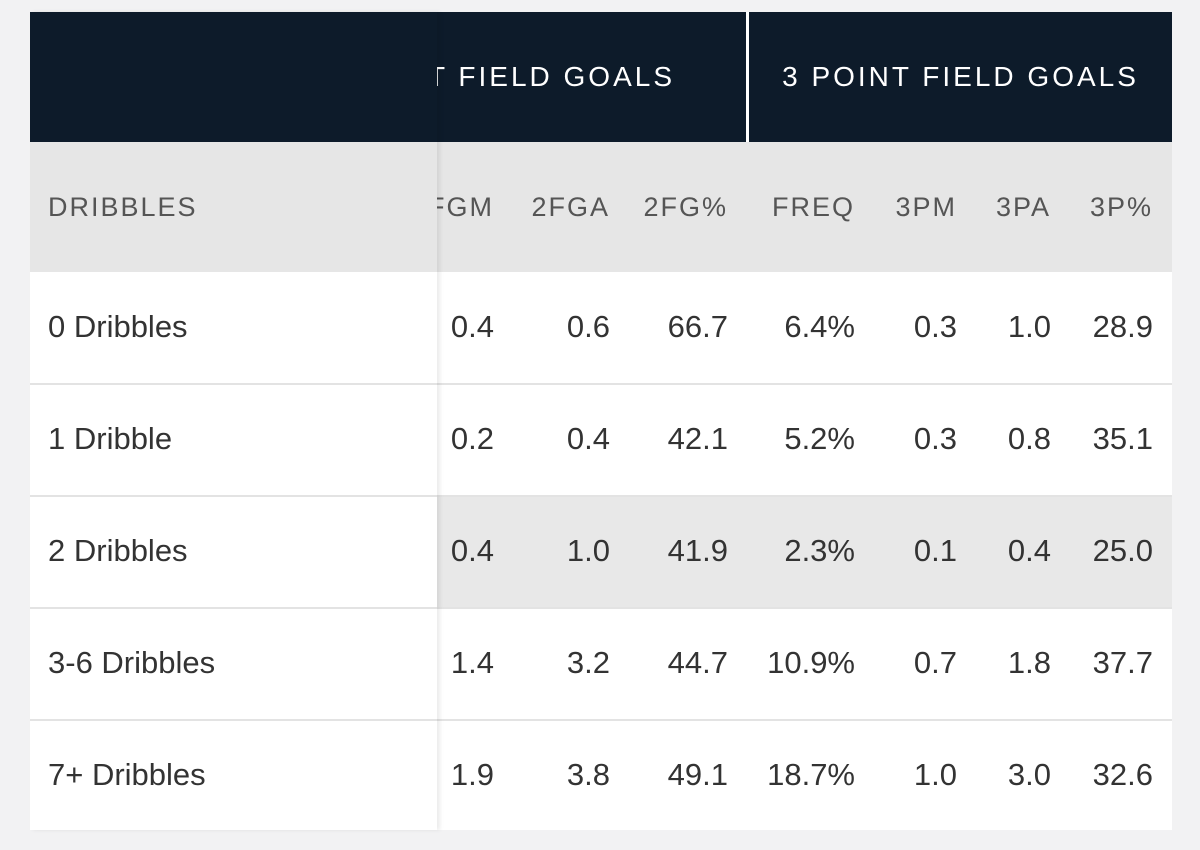  What do you see at coordinates (472, 774) in the screenshot?
I see `cell: 1.9` at bounding box center [472, 774].